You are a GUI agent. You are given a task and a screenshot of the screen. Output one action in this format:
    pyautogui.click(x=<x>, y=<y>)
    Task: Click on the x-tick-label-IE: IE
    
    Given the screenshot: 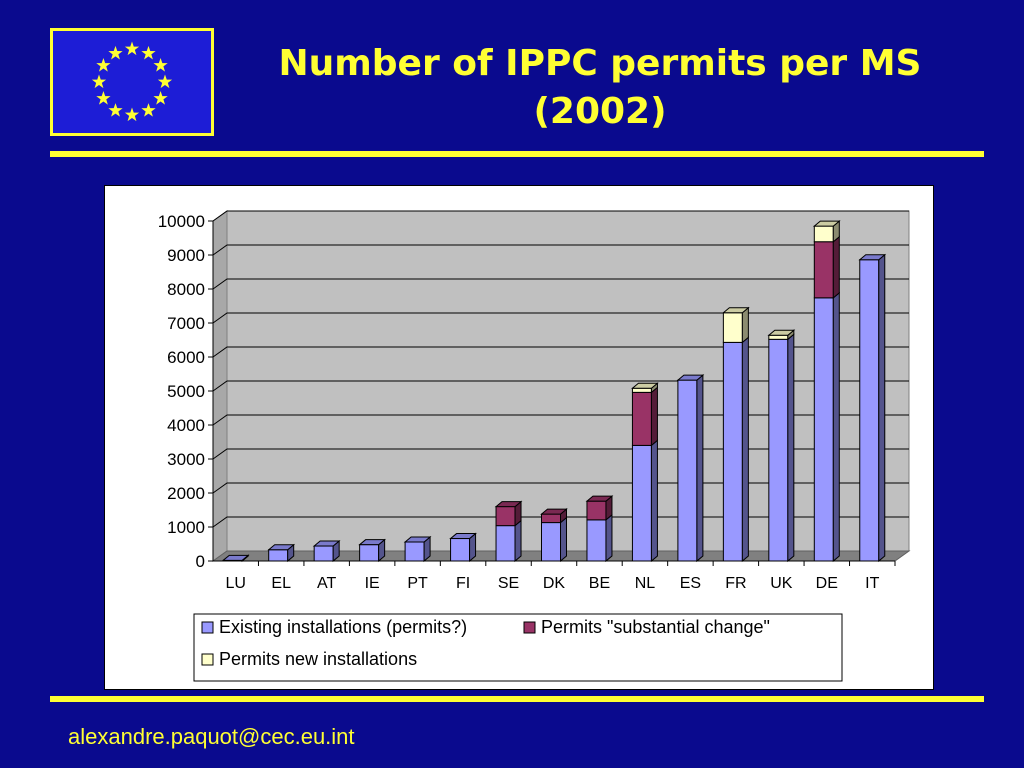 What is the action you would take?
    pyautogui.click(x=372, y=583)
    